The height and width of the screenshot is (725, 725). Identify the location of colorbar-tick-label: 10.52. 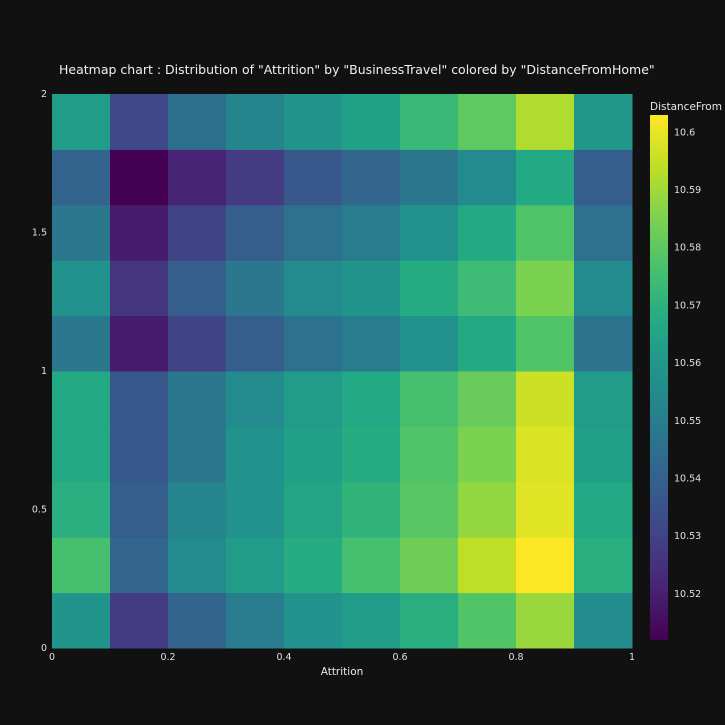
(687, 594).